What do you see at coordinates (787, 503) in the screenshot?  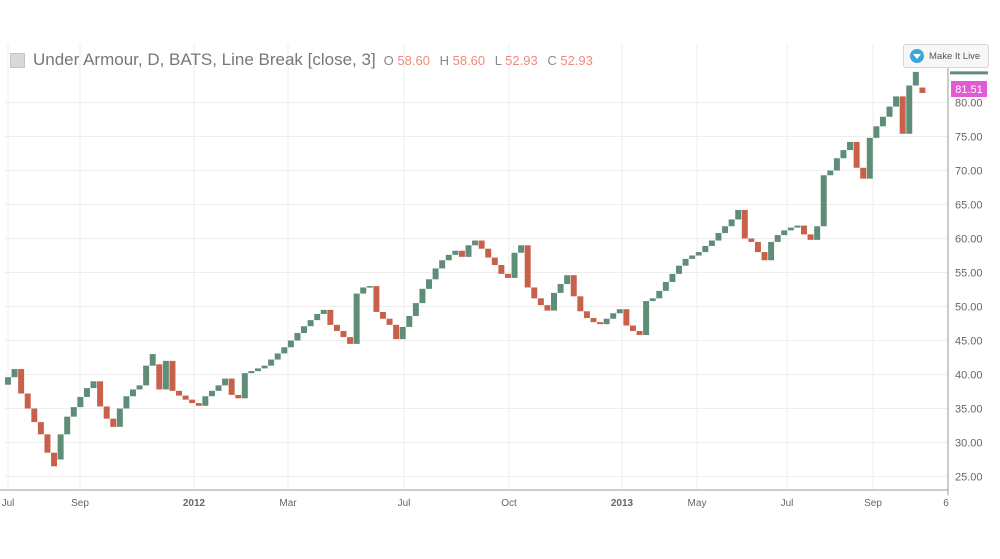 I see `x-tick-label: Jul` at bounding box center [787, 503].